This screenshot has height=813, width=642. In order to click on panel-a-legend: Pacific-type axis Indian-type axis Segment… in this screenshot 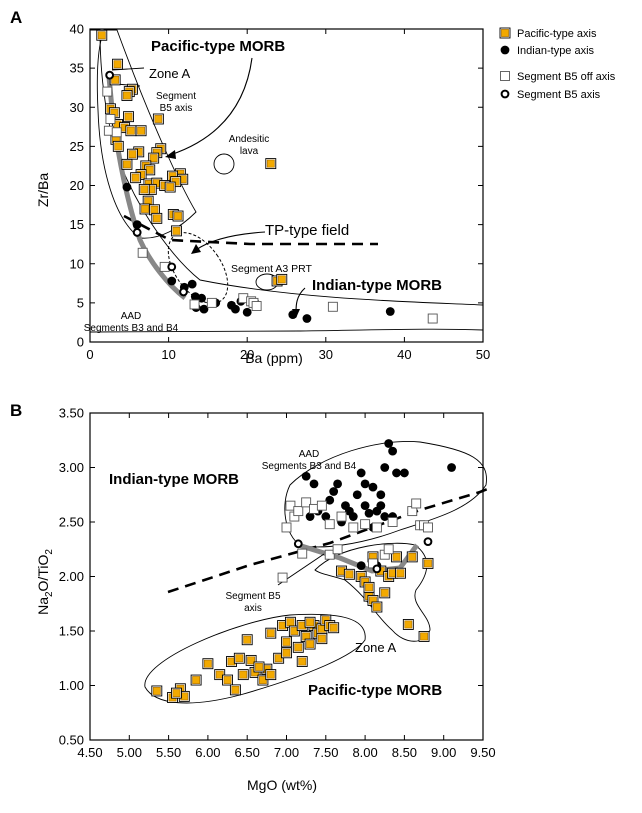, I will do `click(557, 64)`.